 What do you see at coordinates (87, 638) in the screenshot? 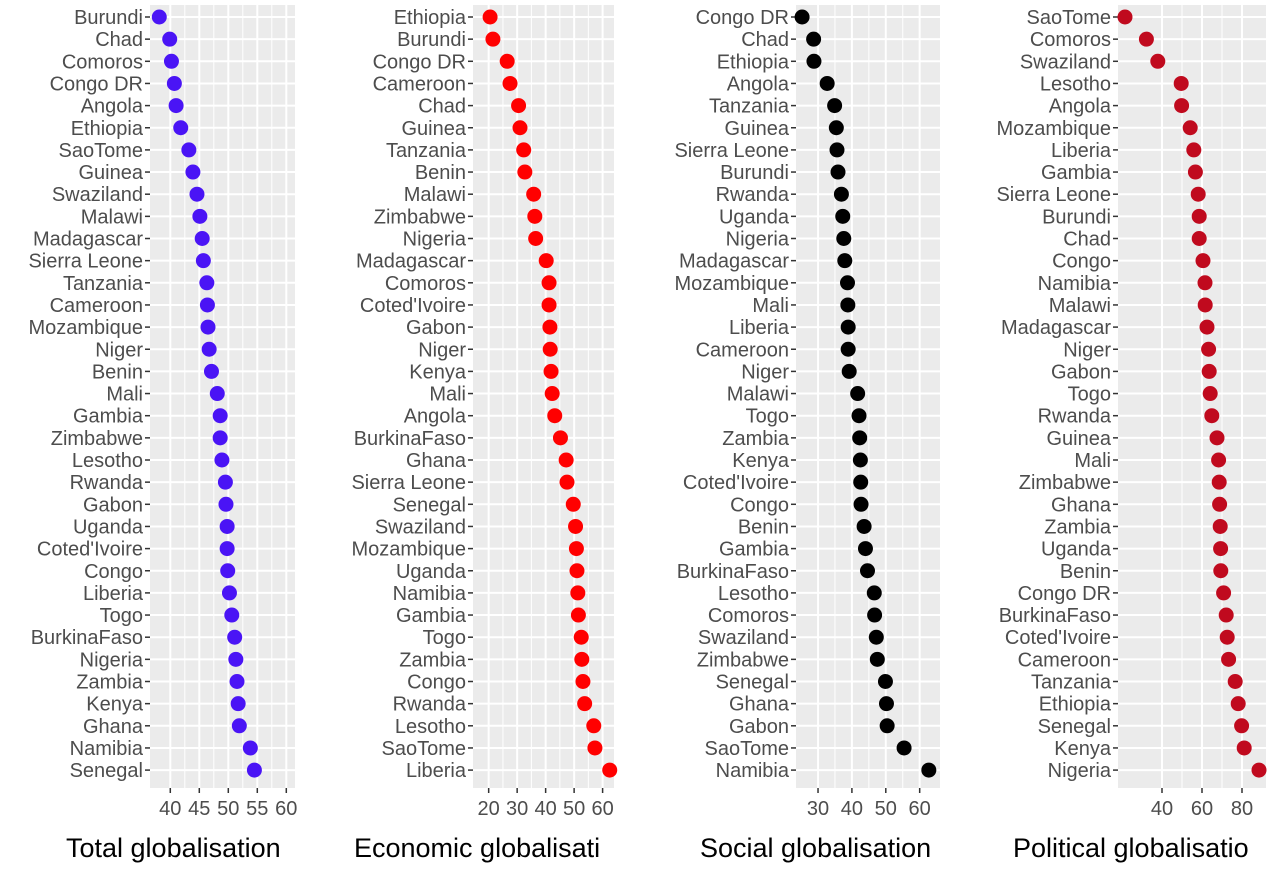
I see `category-label: BurkinaFaso` at bounding box center [87, 638].